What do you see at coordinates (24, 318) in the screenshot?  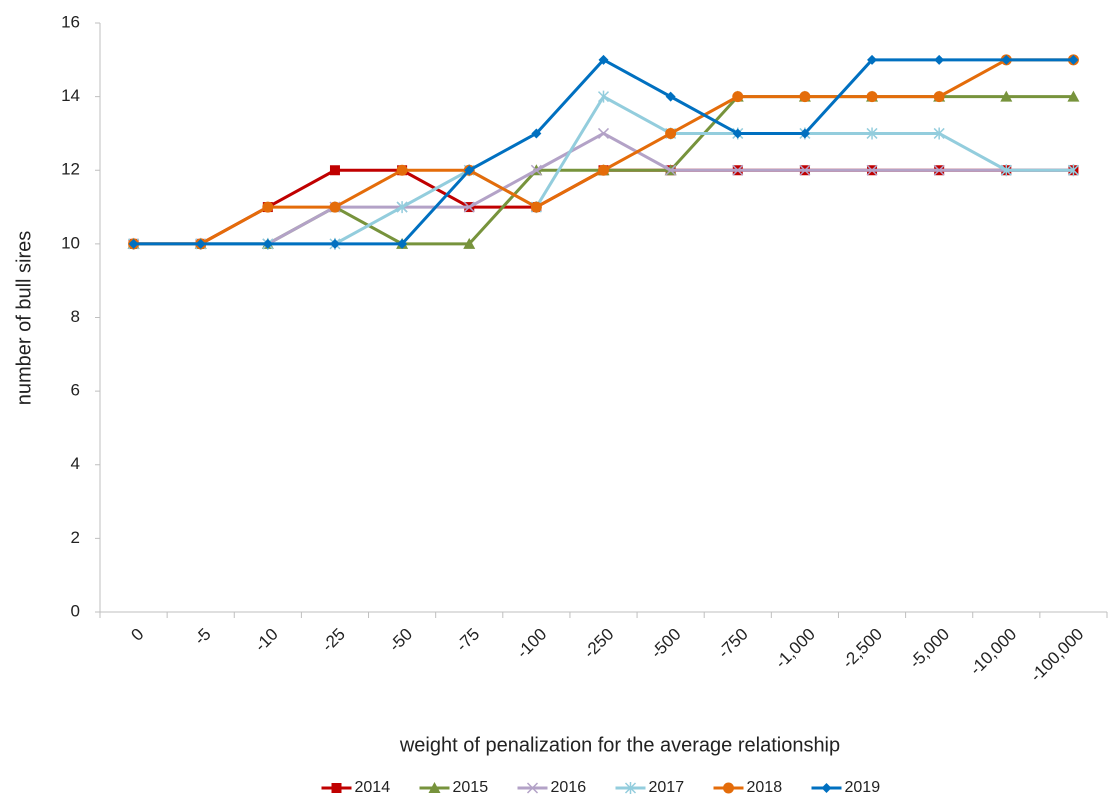 I see `y-axis-title: number of bull sires` at bounding box center [24, 318].